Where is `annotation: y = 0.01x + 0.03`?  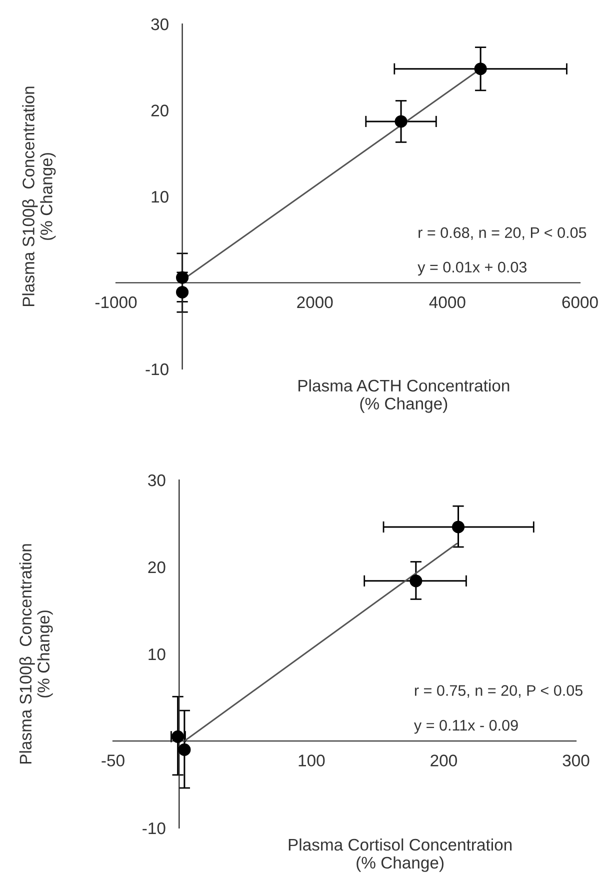
annotation: y = 0.01x + 0.03 is located at coordinates (472, 269).